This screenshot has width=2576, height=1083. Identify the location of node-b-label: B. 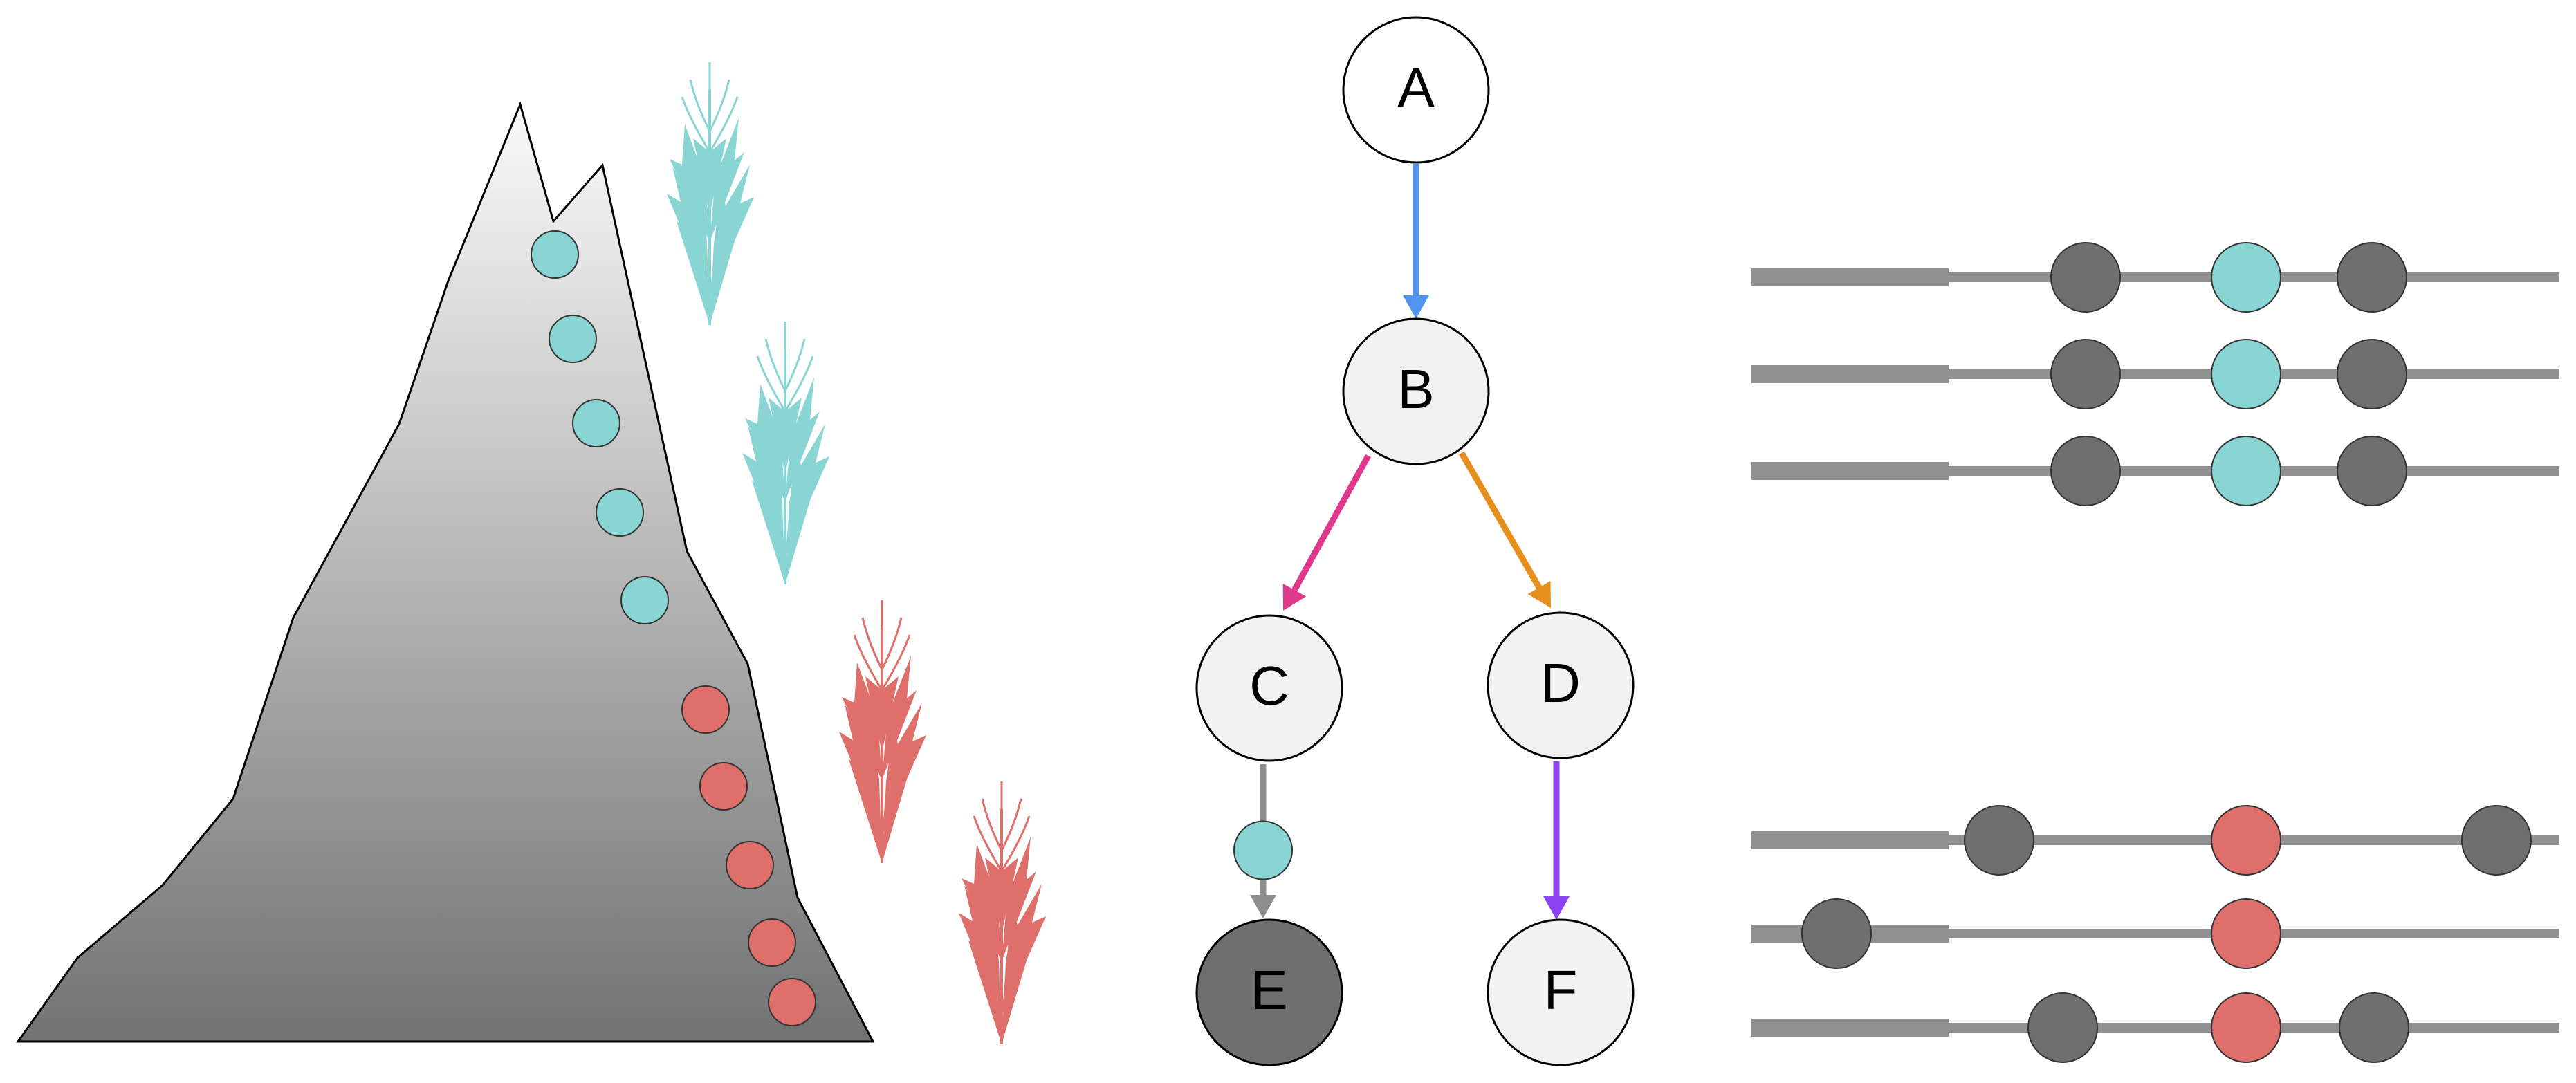
(1415, 389).